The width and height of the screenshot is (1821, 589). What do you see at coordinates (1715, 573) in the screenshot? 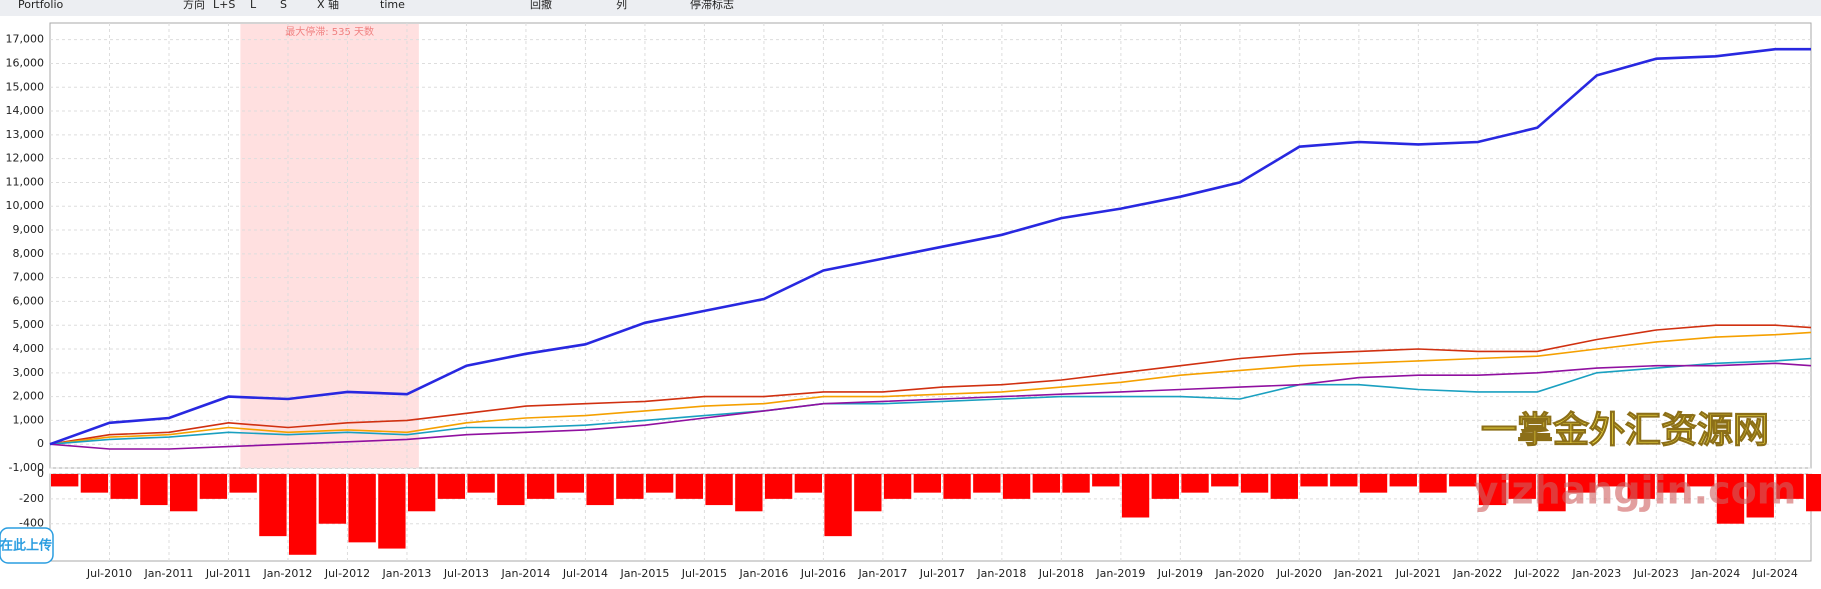
I see `x-tick-label: Jan-2024` at bounding box center [1715, 573].